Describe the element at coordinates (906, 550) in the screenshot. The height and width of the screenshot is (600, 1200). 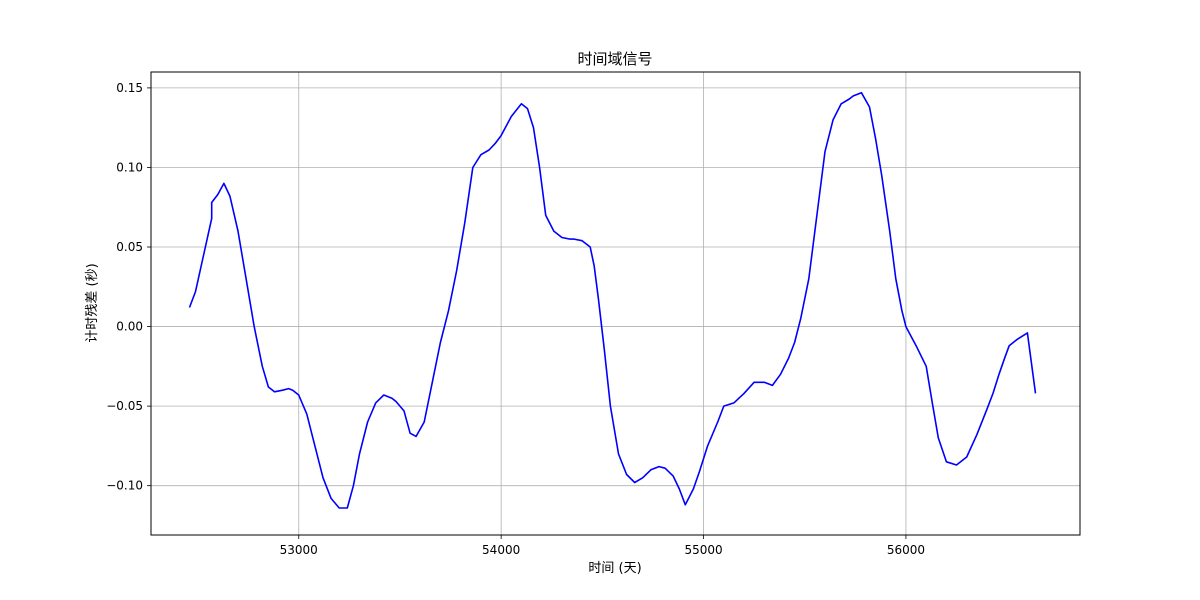
I see `x-tick-label: 56000` at that location.